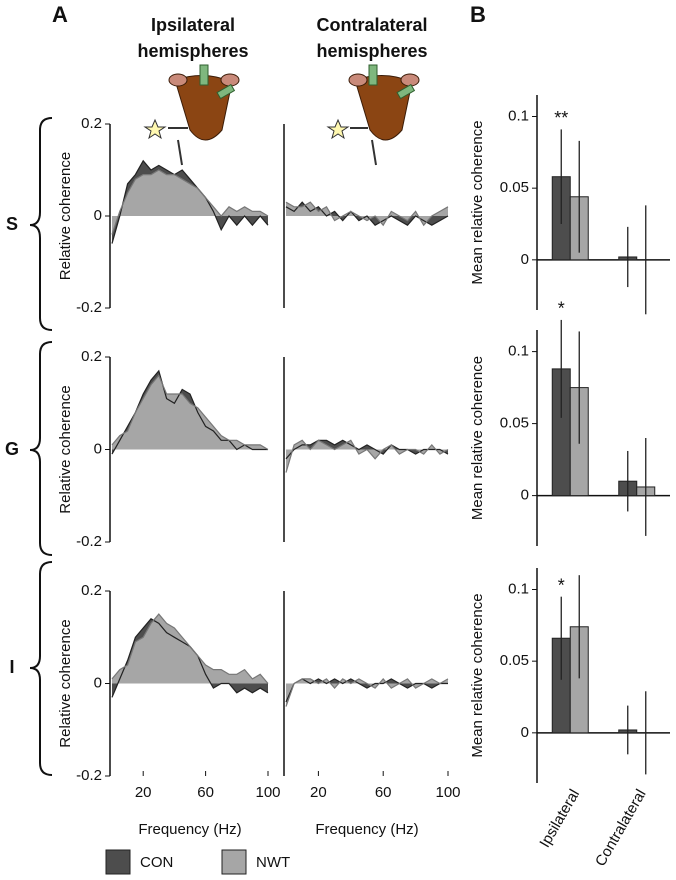 The height and width of the screenshot is (880, 676). Describe the element at coordinates (621, 827) in the screenshot. I see `x-tick-label: Contralateral` at that location.